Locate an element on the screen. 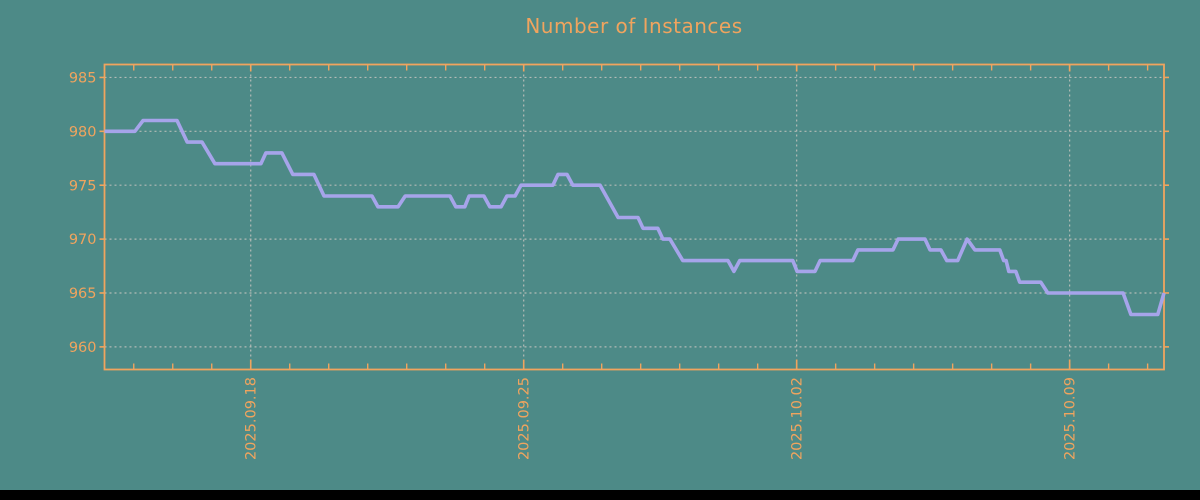  y-axis-label: 970 is located at coordinates (83, 240).